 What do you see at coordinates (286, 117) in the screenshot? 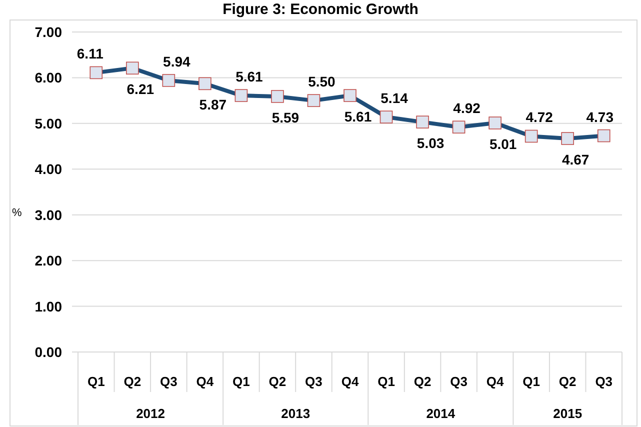
I see `data-label: 5.59` at bounding box center [286, 117].